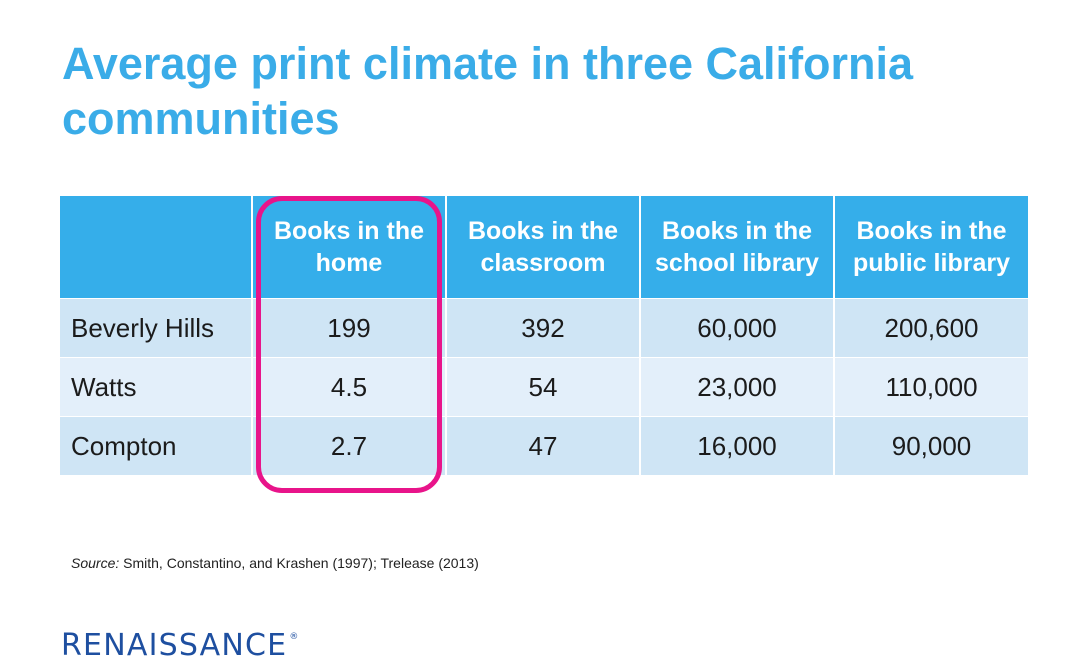 Image resolution: width=1072 pixels, height=667 pixels. Describe the element at coordinates (349, 328) in the screenshot. I see `table-cell: 199` at that location.